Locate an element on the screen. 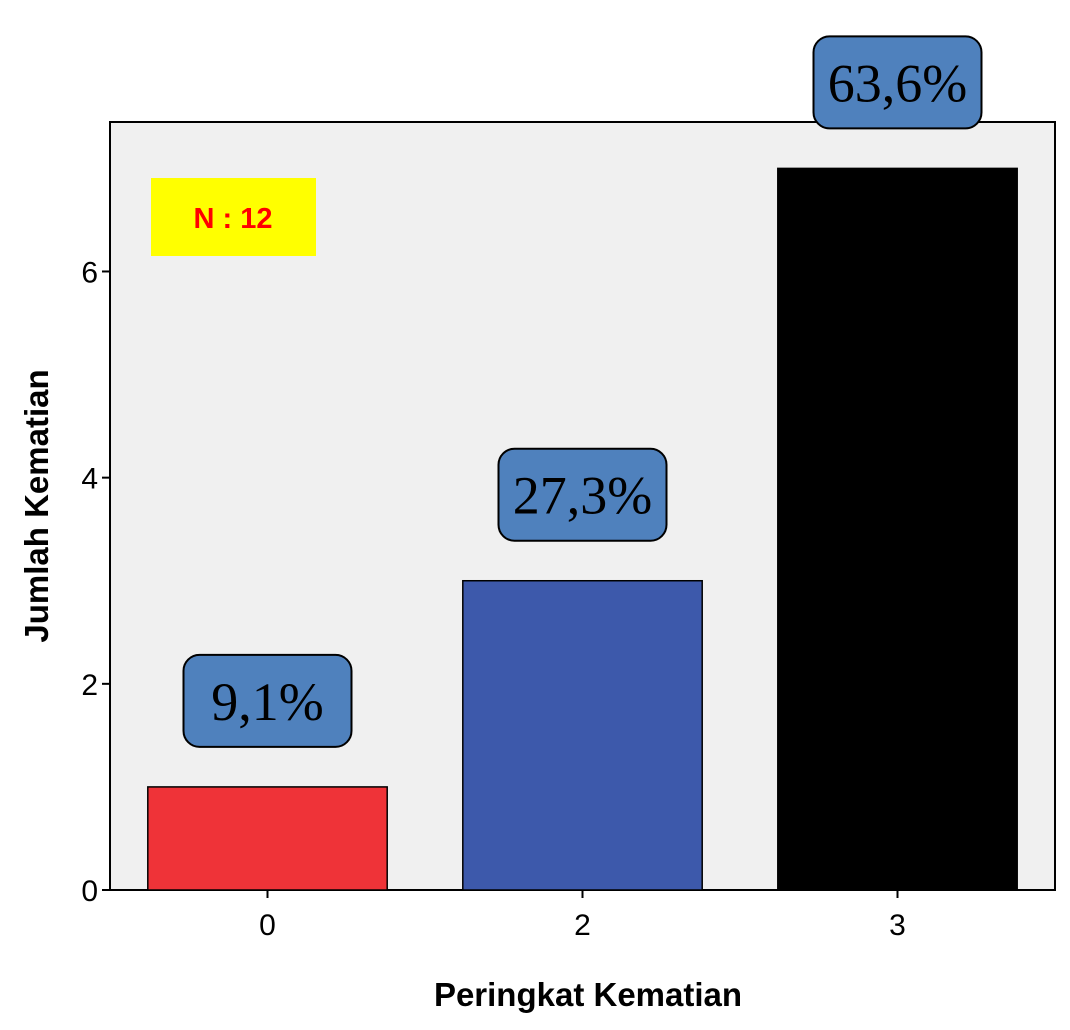  y-tick-label-6: 6 is located at coordinates (89, 272).